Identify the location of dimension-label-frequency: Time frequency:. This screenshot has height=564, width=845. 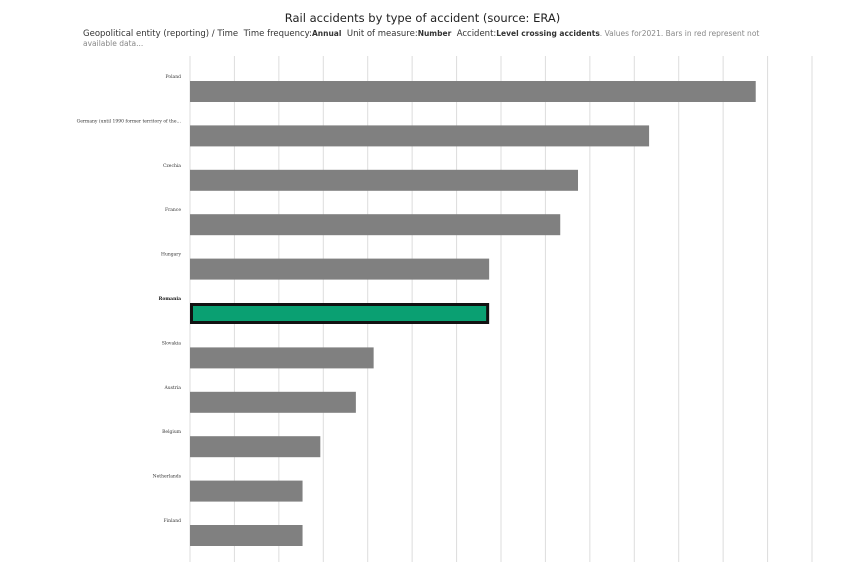
(277, 34).